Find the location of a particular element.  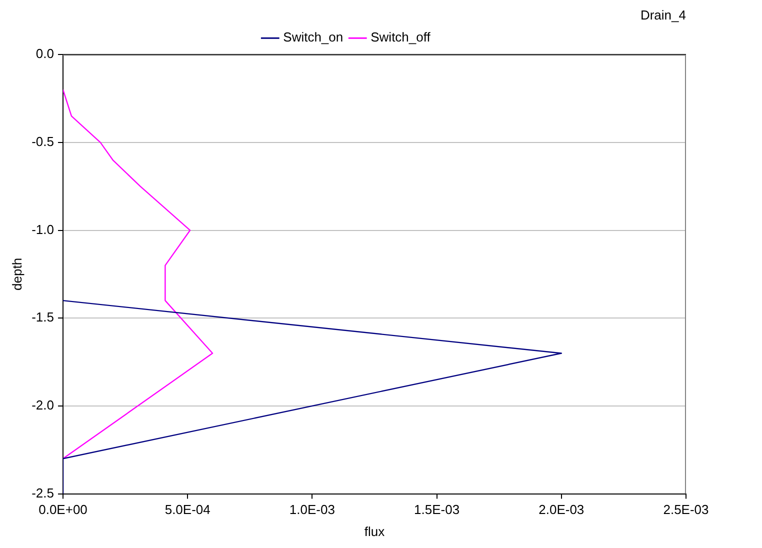

x-axis-title: flux is located at coordinates (375, 531).